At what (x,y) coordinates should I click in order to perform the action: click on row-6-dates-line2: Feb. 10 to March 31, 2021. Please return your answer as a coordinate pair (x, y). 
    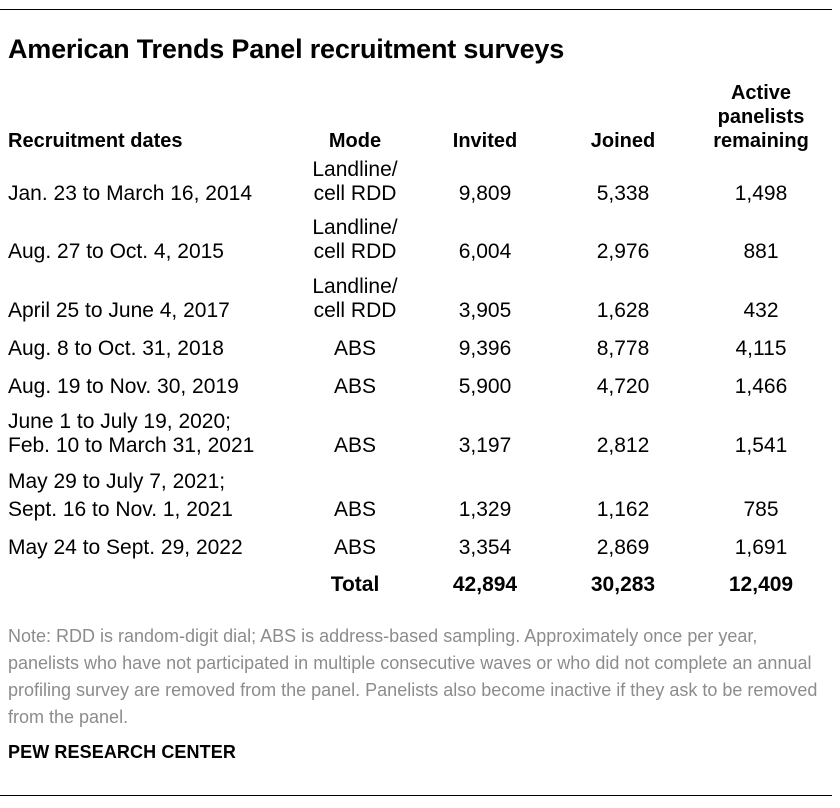
    Looking at the image, I should click on (131, 445).